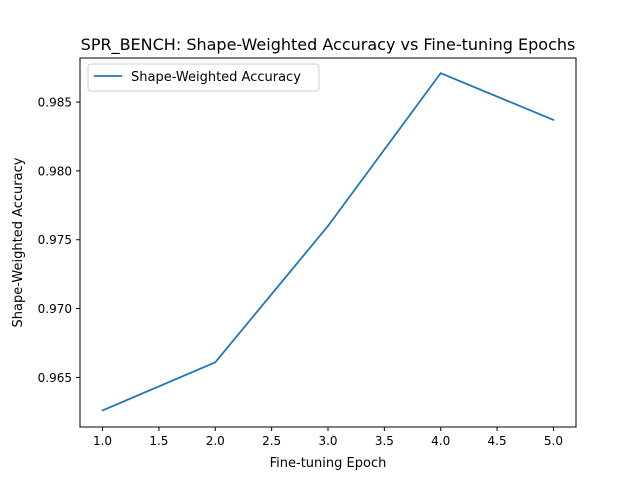 This screenshot has height=480, width=640. Describe the element at coordinates (497, 441) in the screenshot. I see `x-tick-label: 4.5` at that location.